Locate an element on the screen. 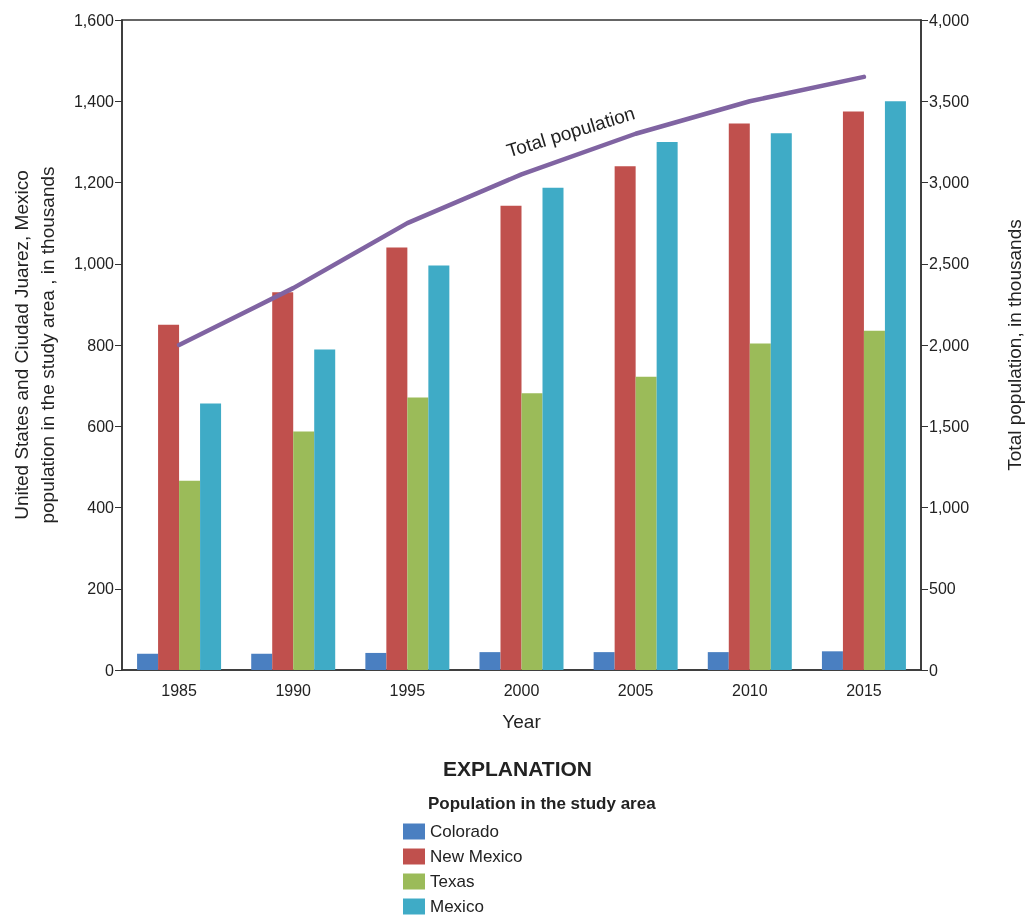  y-tick-label: 200 is located at coordinates (101, 589).